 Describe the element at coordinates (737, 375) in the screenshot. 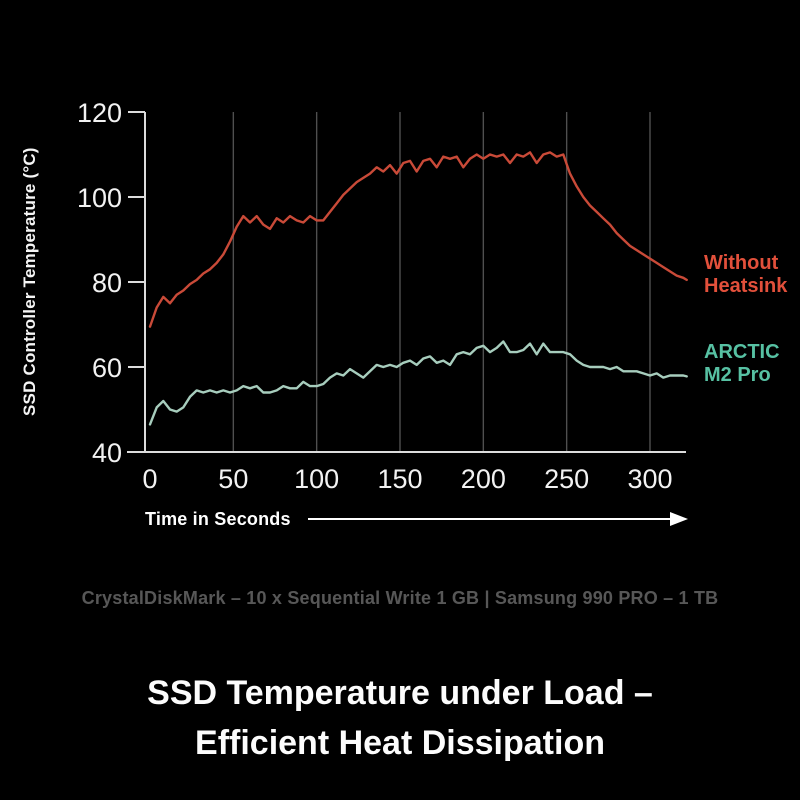

I see `legend-arctic-line2: M2 Pro` at that location.